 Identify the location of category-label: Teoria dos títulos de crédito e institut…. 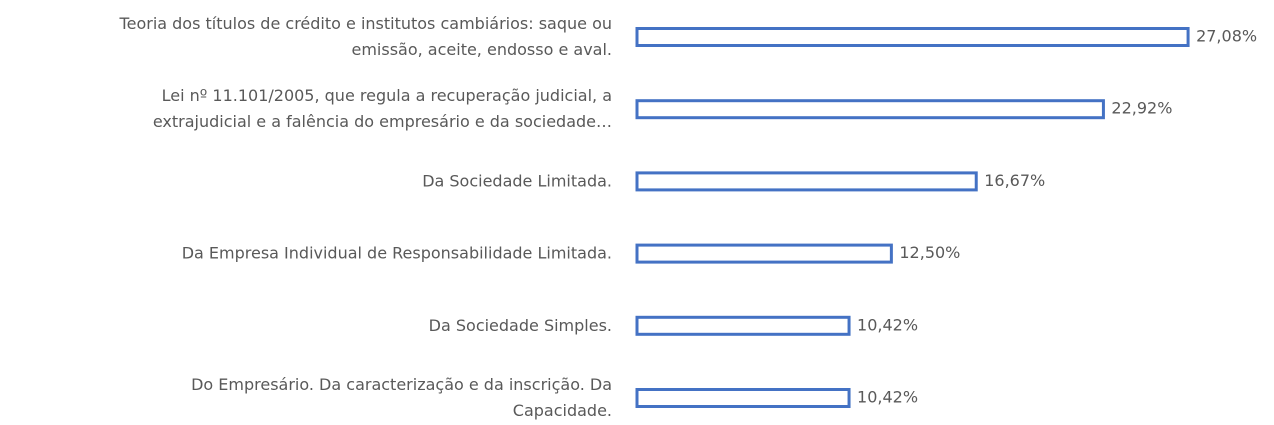
(365, 36).